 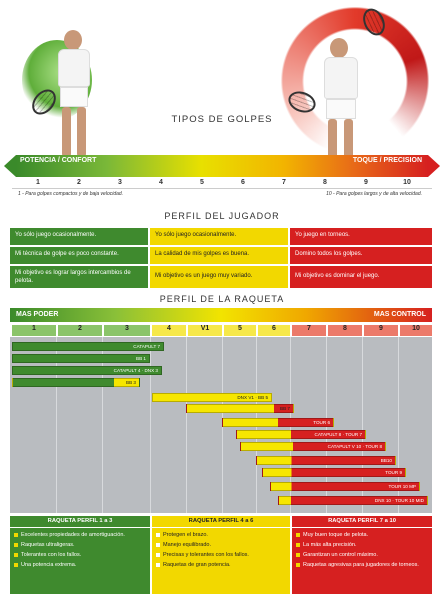 What do you see at coordinates (87, 370) in the screenshot?
I see `racket-bar: CATAPULT 4 · DNX 3` at bounding box center [87, 370].